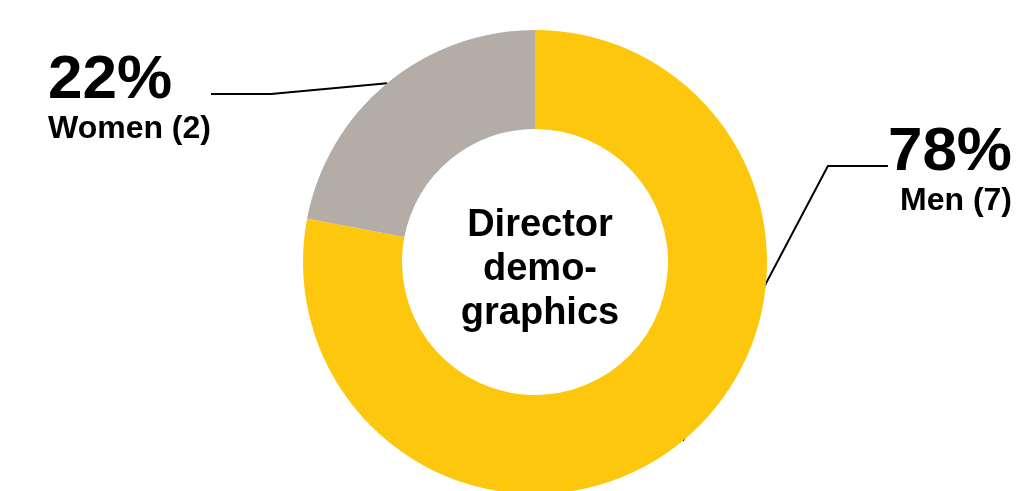  Describe the element at coordinates (956, 199) in the screenshot. I see `slice-label: Men (7)` at that location.